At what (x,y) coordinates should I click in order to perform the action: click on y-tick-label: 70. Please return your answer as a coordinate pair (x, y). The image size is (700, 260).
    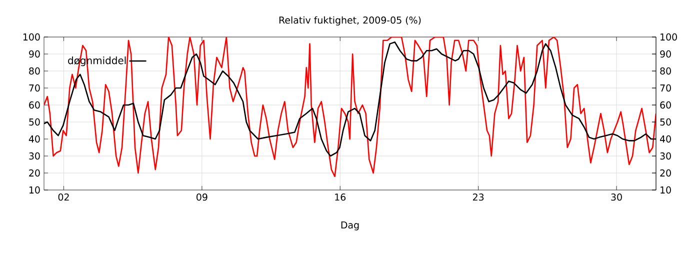
    Looking at the image, I should click on (34, 88).